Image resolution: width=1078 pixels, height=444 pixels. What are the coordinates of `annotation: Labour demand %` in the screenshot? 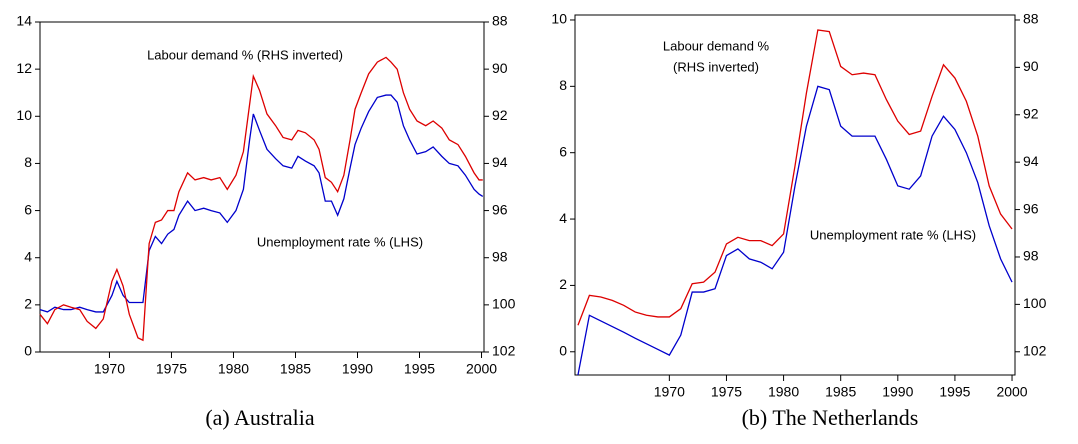 It's located at (716, 45).